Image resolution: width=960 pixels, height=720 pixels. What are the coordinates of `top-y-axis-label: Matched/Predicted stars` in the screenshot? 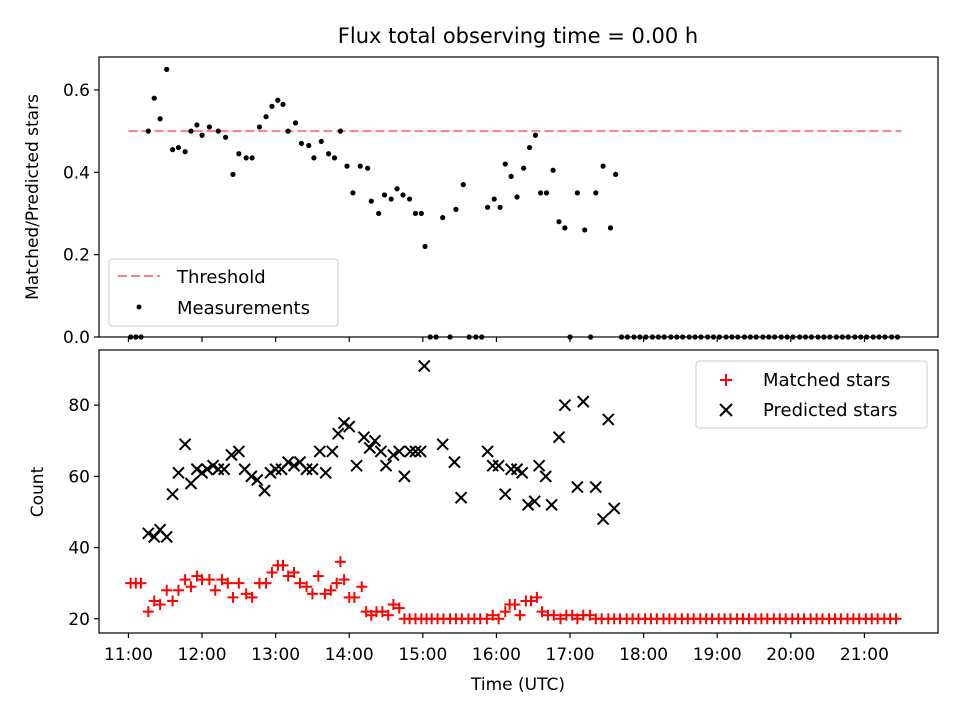 It's located at (33, 197).